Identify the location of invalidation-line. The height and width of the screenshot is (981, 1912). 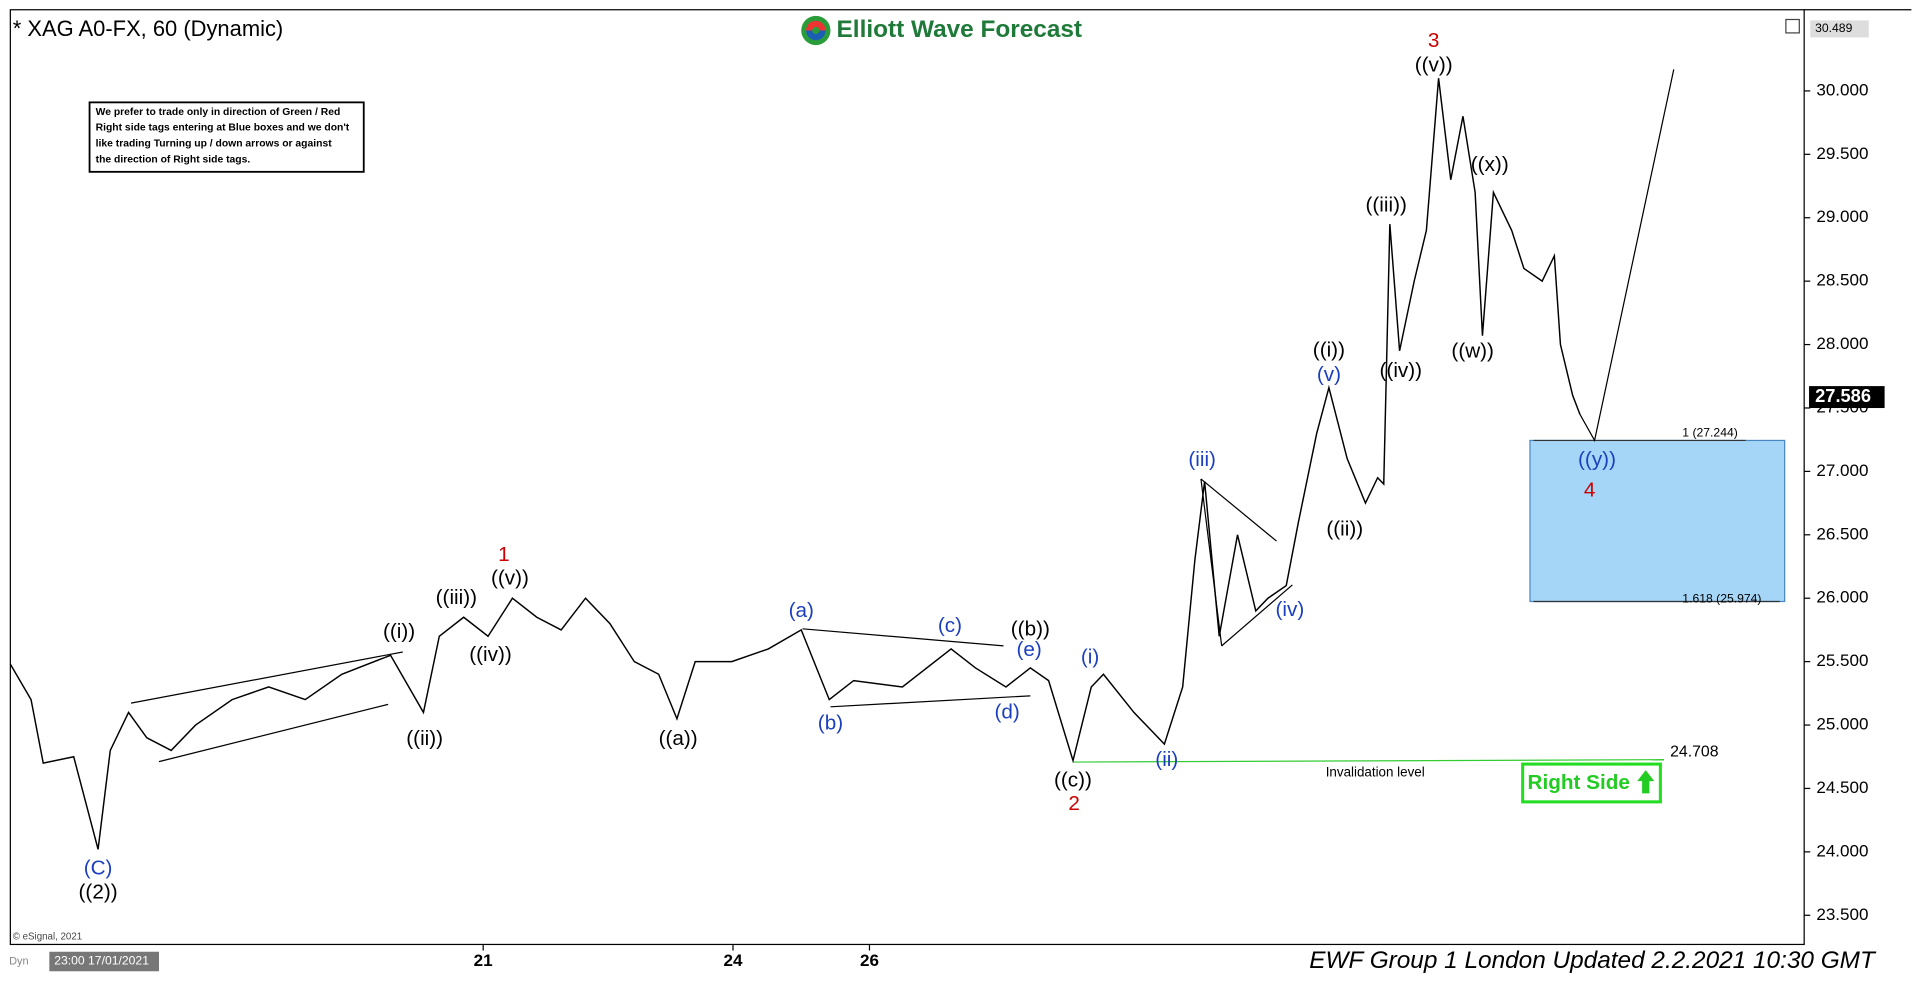
(1368, 761).